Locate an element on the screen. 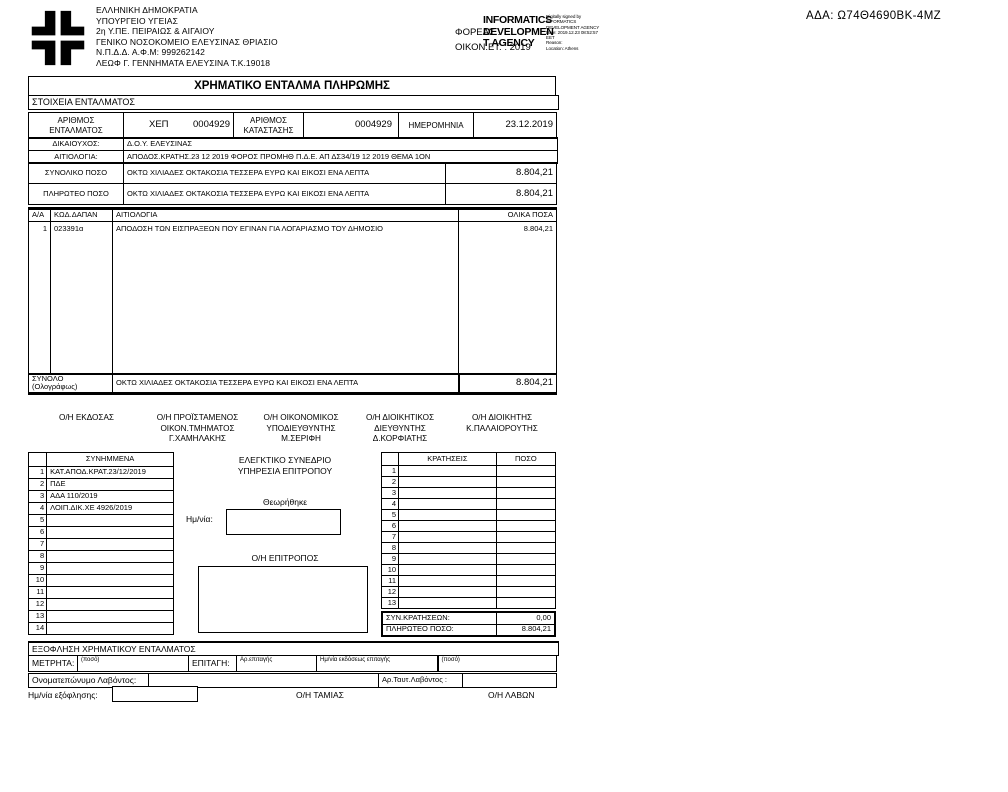 This screenshot has height=792, width=1008. issuer-line: 2η Υ.ΠΕ. ΠΕΙΡΑΙΩΣ & ΑΙΓΑΙΟΥ is located at coordinates (155, 31).